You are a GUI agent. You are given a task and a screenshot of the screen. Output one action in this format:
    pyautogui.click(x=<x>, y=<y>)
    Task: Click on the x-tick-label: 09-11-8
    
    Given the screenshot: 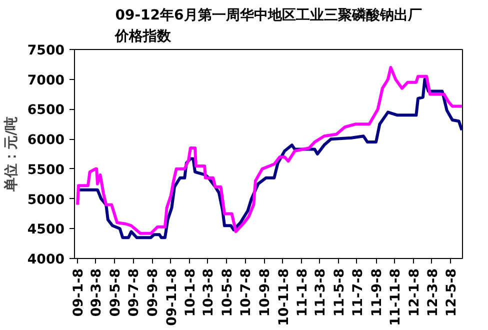 What is the action you would take?
    pyautogui.click(x=172, y=297)
    